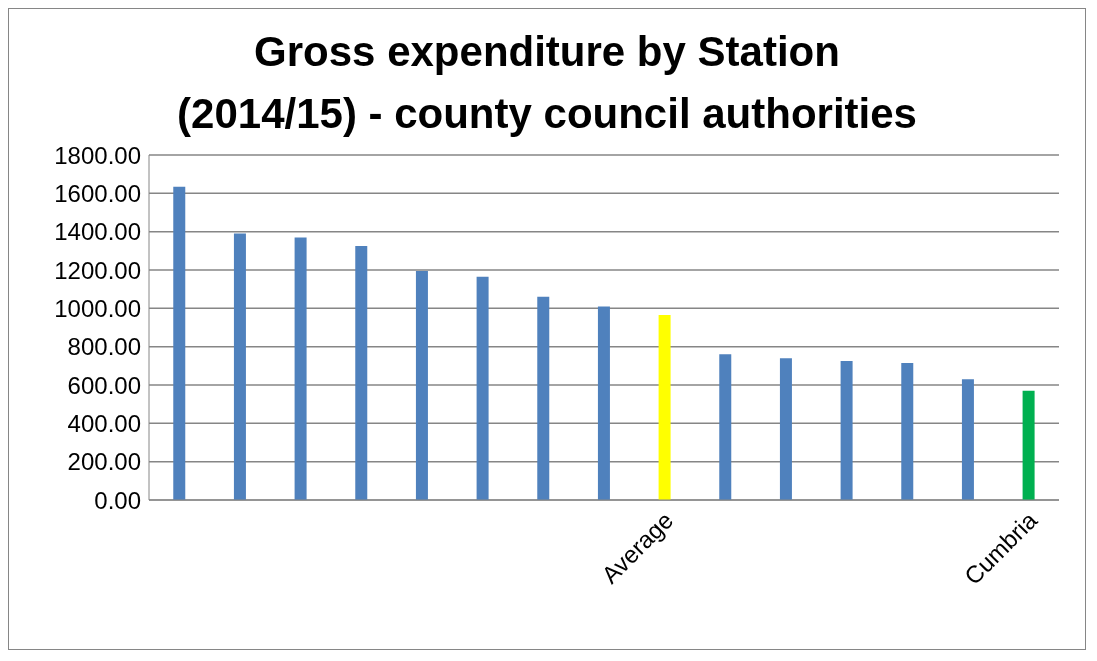 This screenshot has height=661, width=1097. Describe the element at coordinates (104, 385) in the screenshot. I see `y-tick-label: 600.00` at that location.